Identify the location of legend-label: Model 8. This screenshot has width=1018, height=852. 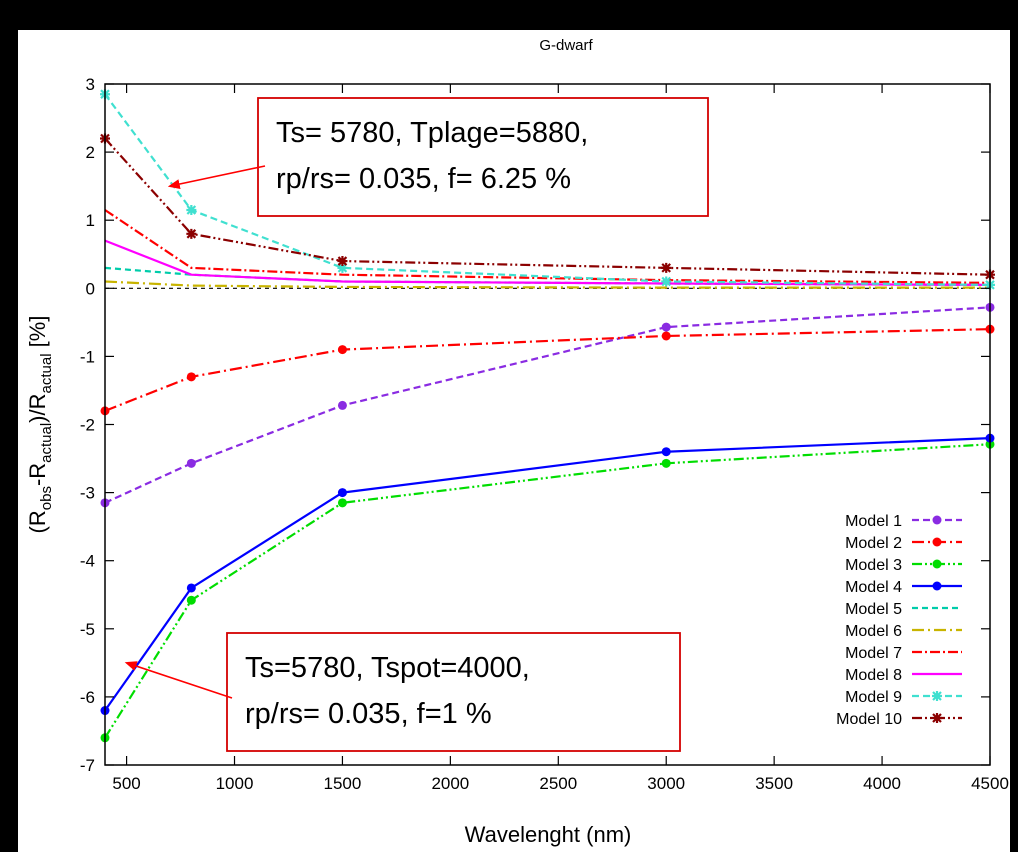
(873, 675).